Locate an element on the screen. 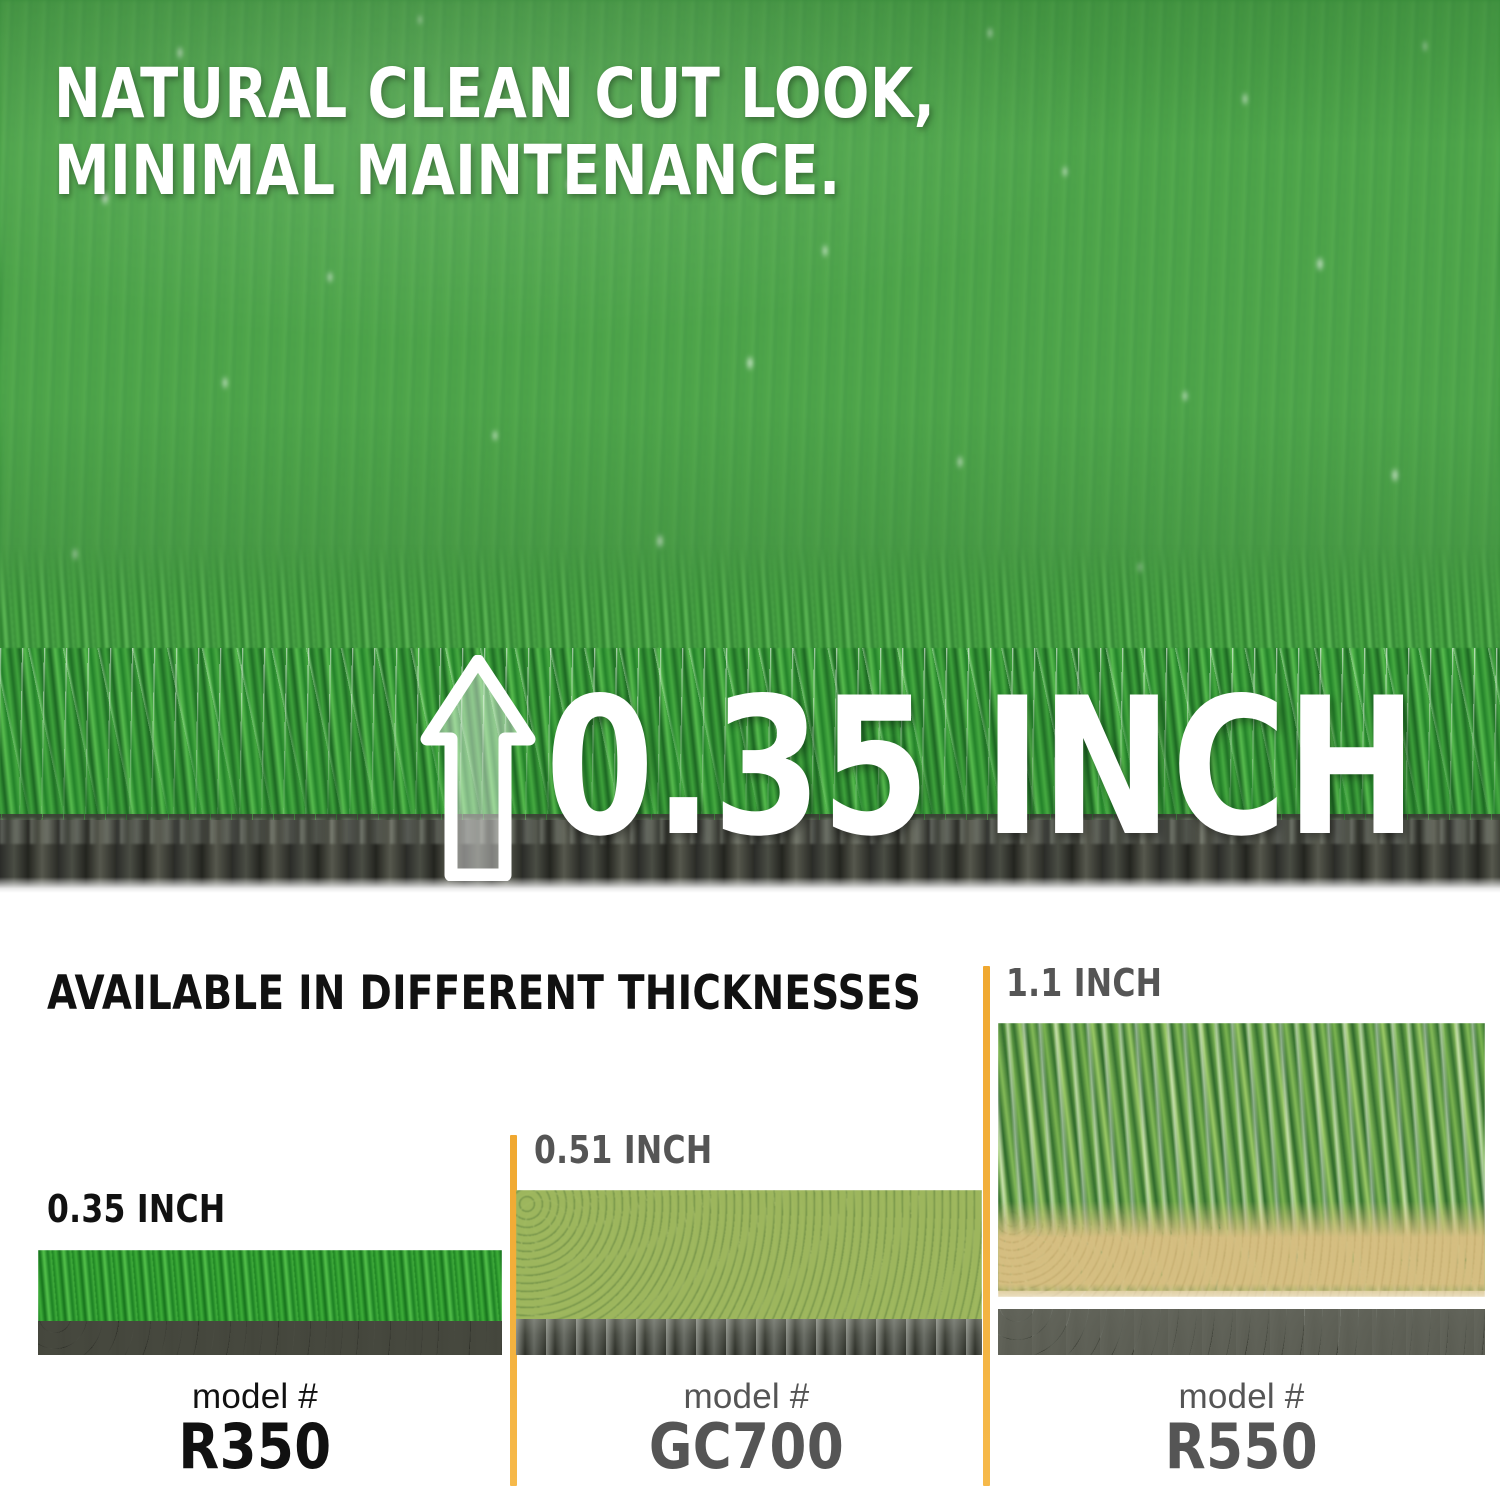 The width and height of the screenshot is (1500, 1486). thickness-callout: 0.35 INCH is located at coordinates (954, 768).